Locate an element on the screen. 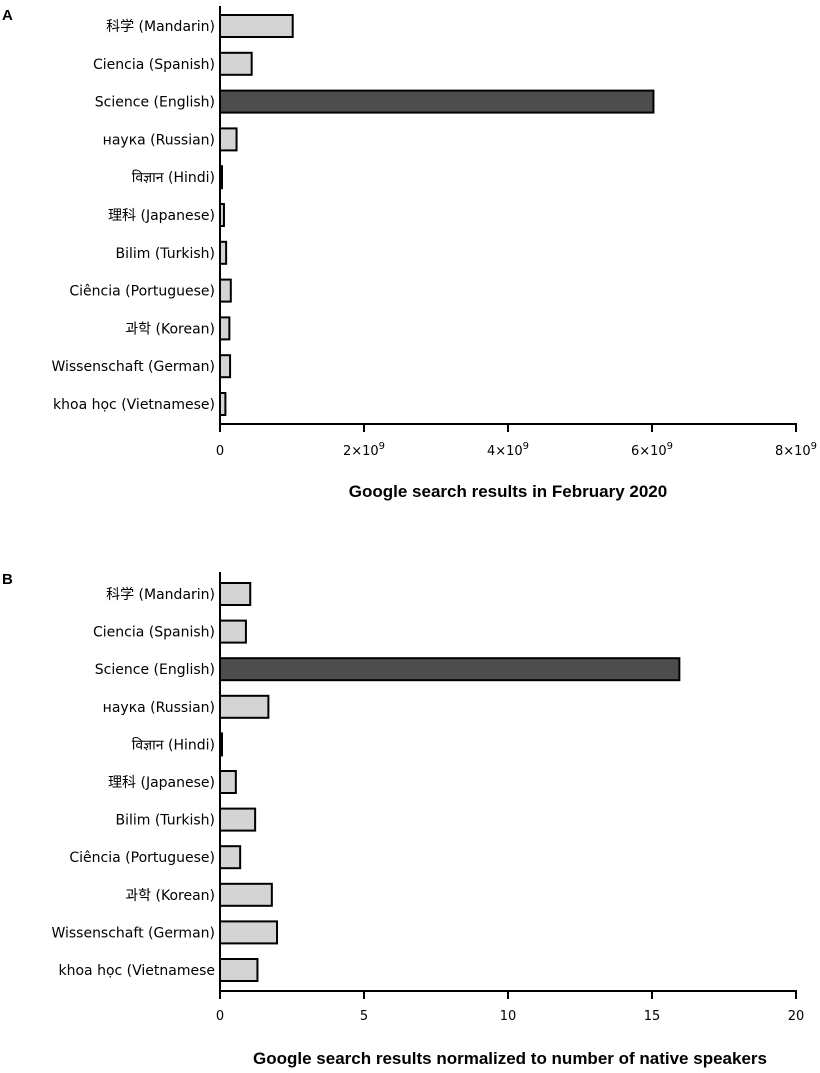 The width and height of the screenshot is (820, 1073). panel-a-category-label-9: Wissenschaft (German) is located at coordinates (133, 367).